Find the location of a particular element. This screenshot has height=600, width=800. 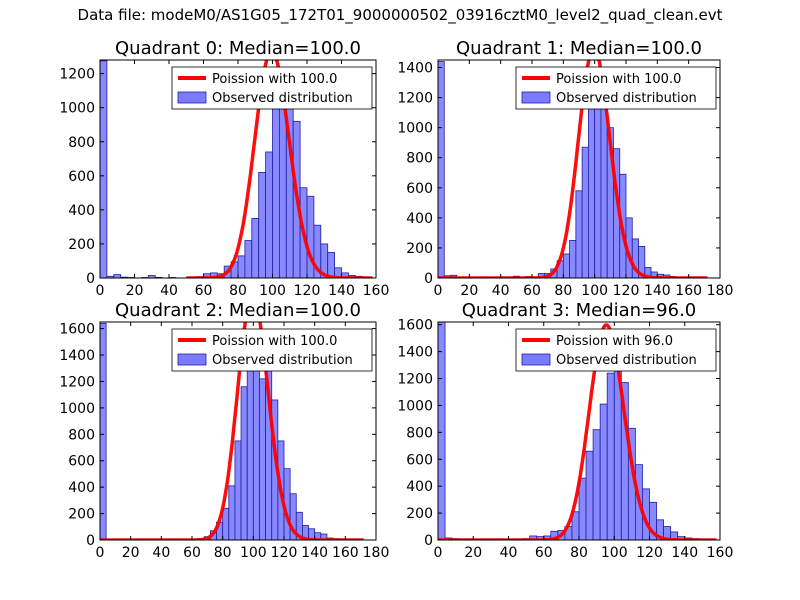

legend-line-label: Poission with 100.0 is located at coordinates (274, 341).